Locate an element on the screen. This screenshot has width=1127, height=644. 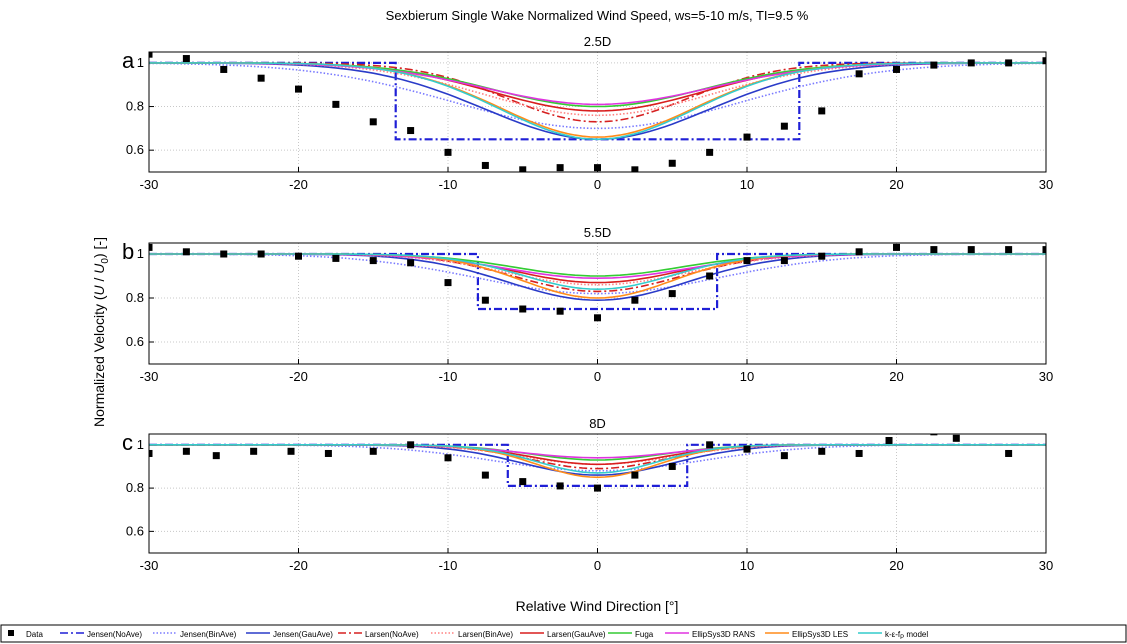
series-line-k-fp-model is located at coordinates (597, 101).